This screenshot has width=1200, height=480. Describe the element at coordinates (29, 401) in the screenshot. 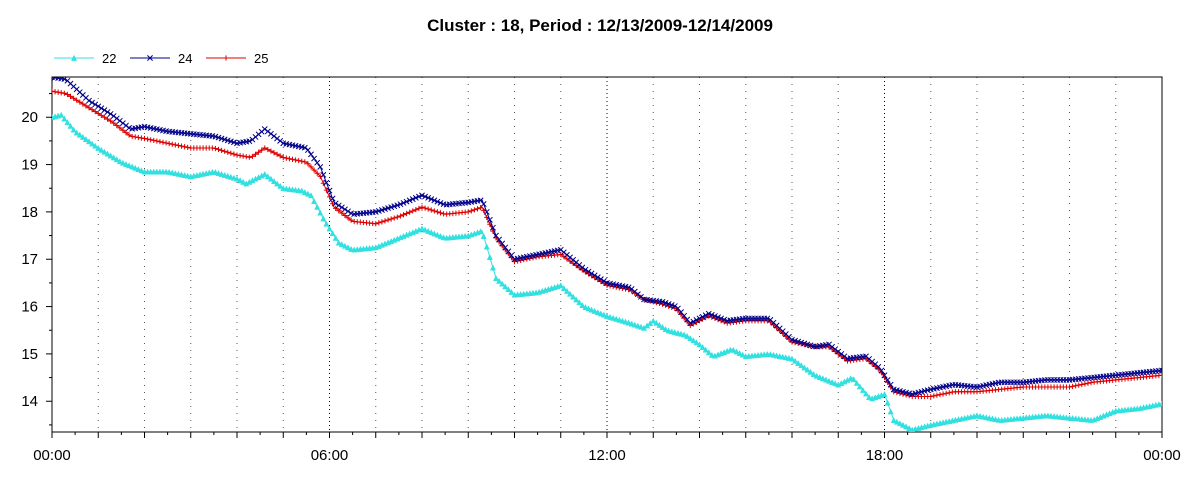

I see `y-tick-label: 14` at that location.